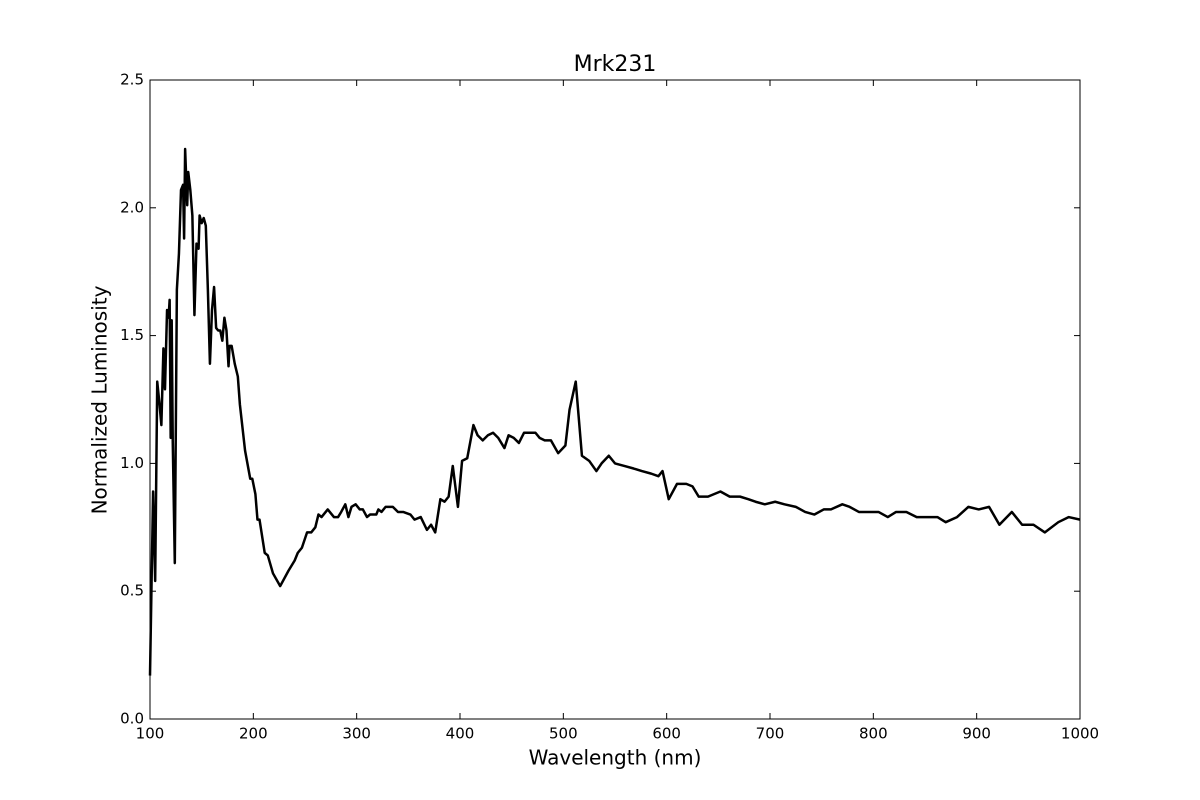 The height and width of the screenshot is (800, 1200). What do you see at coordinates (873, 734) in the screenshot?
I see `x-tick-label: 800` at bounding box center [873, 734].